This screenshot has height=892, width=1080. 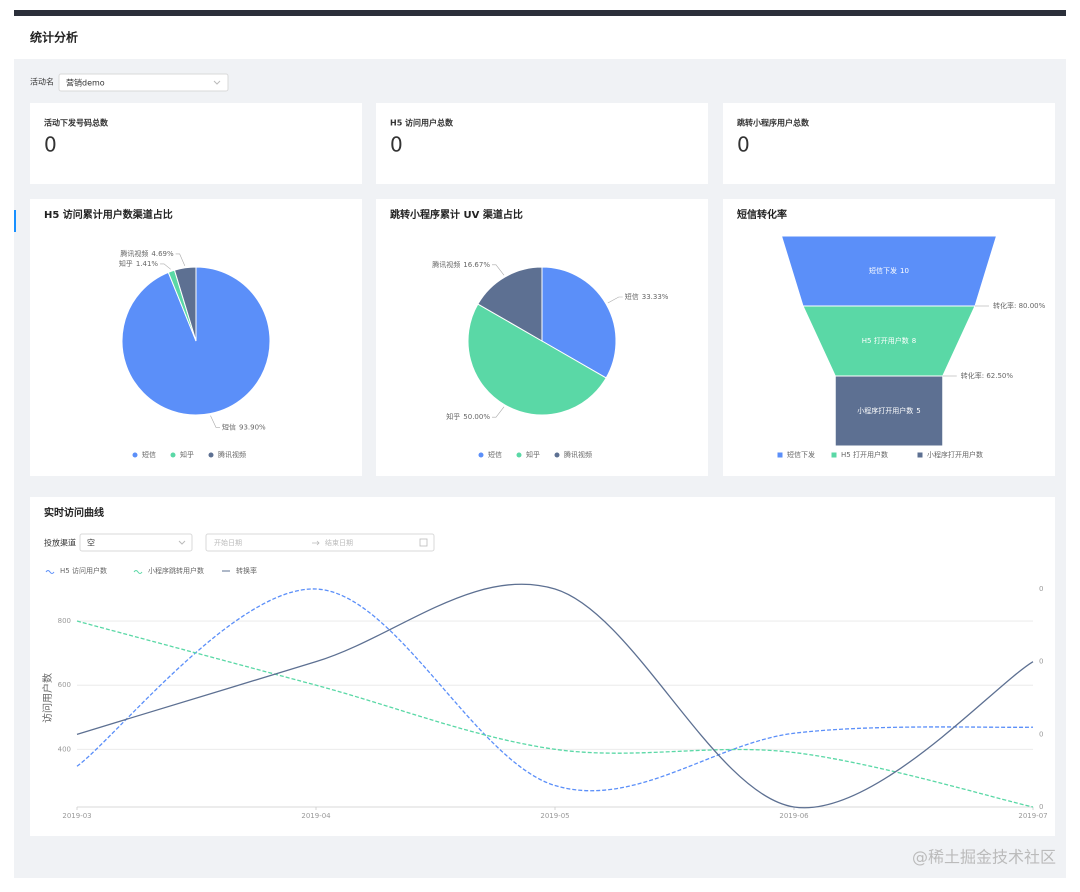 What do you see at coordinates (461, 264) in the screenshot?
I see `pie-label: 腾讯视频 16.67%` at bounding box center [461, 264].